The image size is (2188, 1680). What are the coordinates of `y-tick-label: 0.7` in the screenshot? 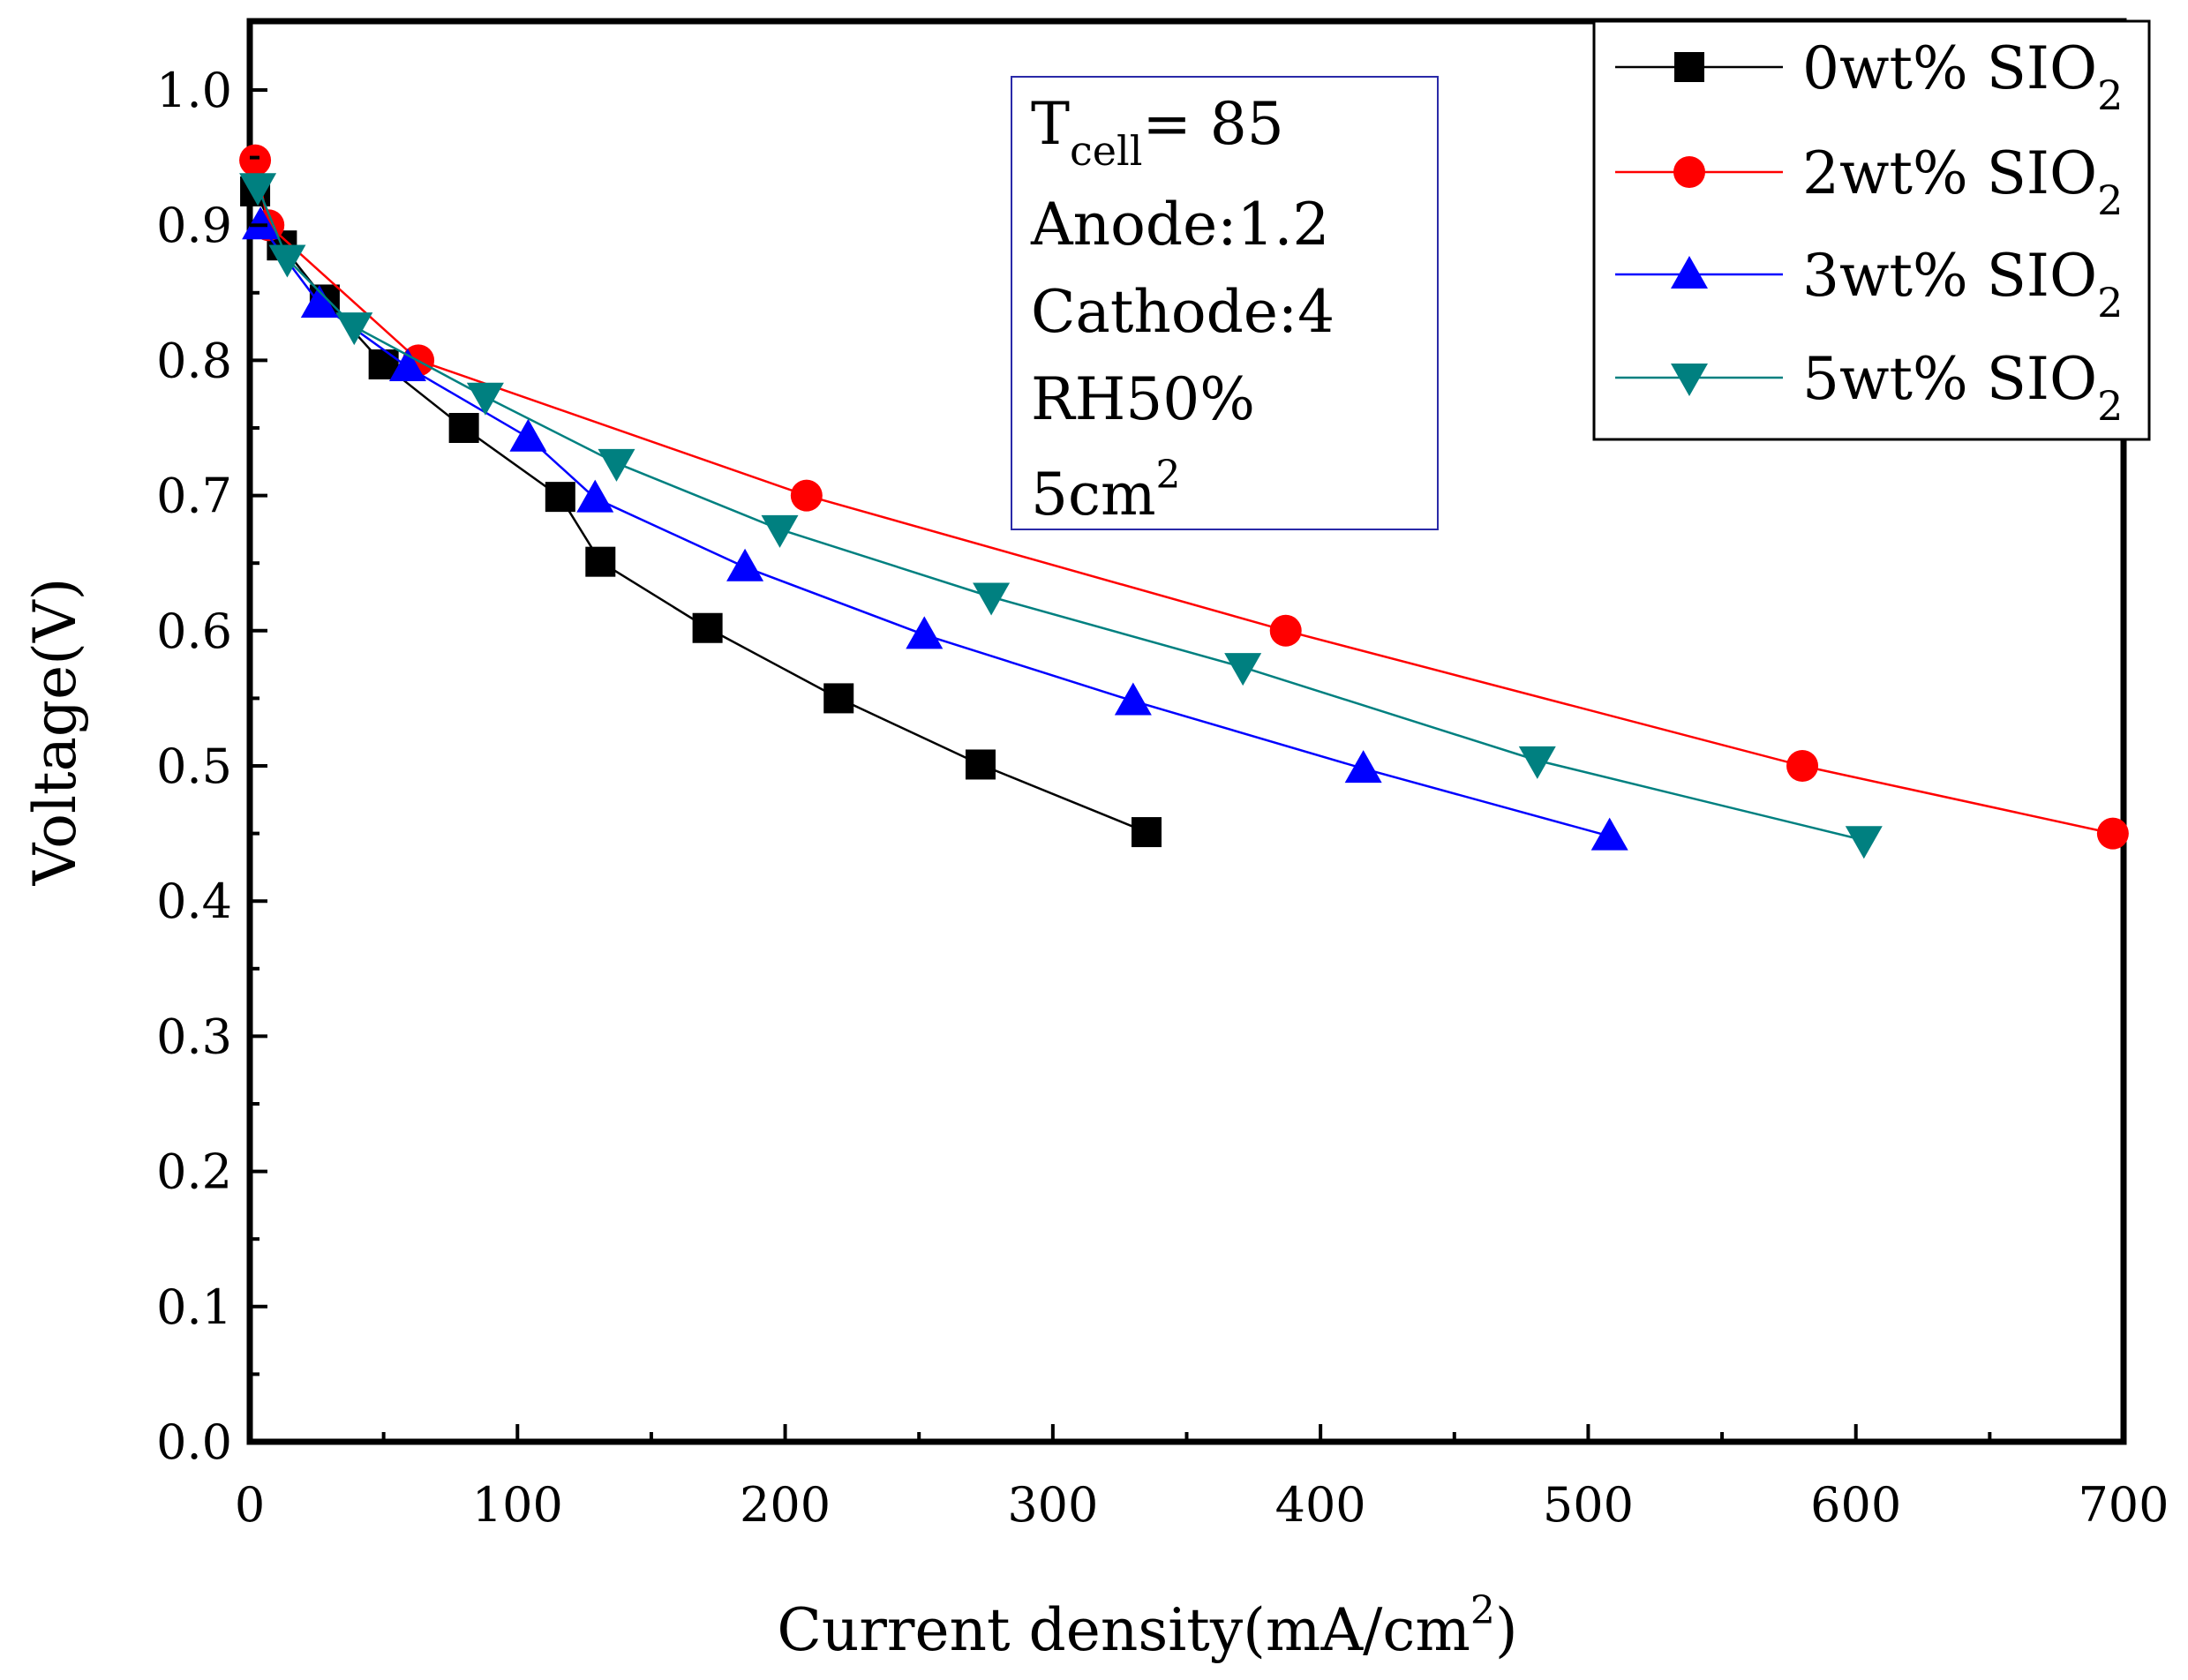 It's located at (194, 496).